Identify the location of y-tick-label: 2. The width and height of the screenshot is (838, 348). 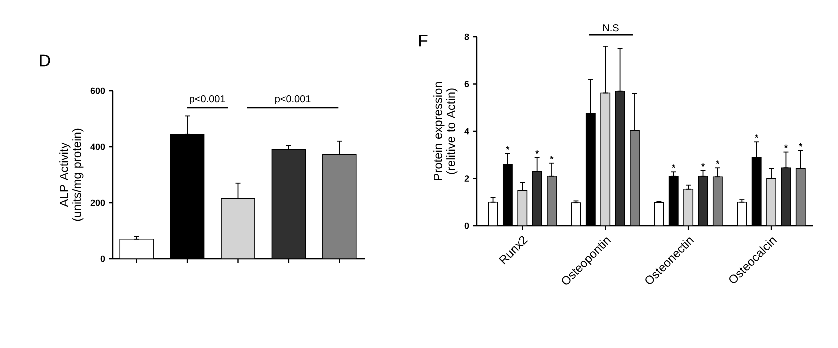
(467, 179).